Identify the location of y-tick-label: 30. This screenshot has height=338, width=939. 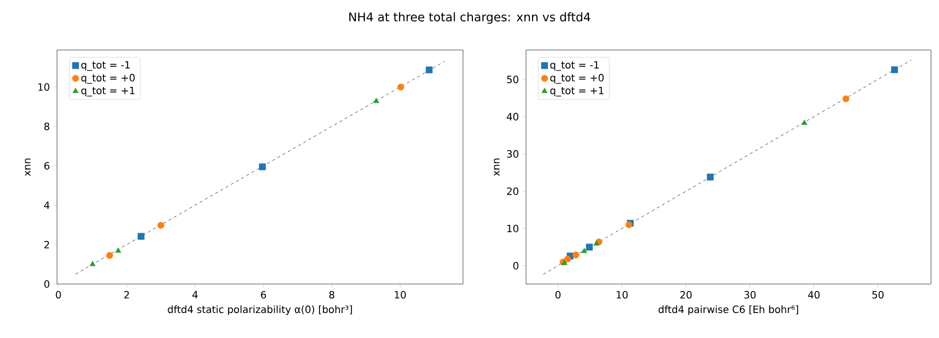
(512, 154).